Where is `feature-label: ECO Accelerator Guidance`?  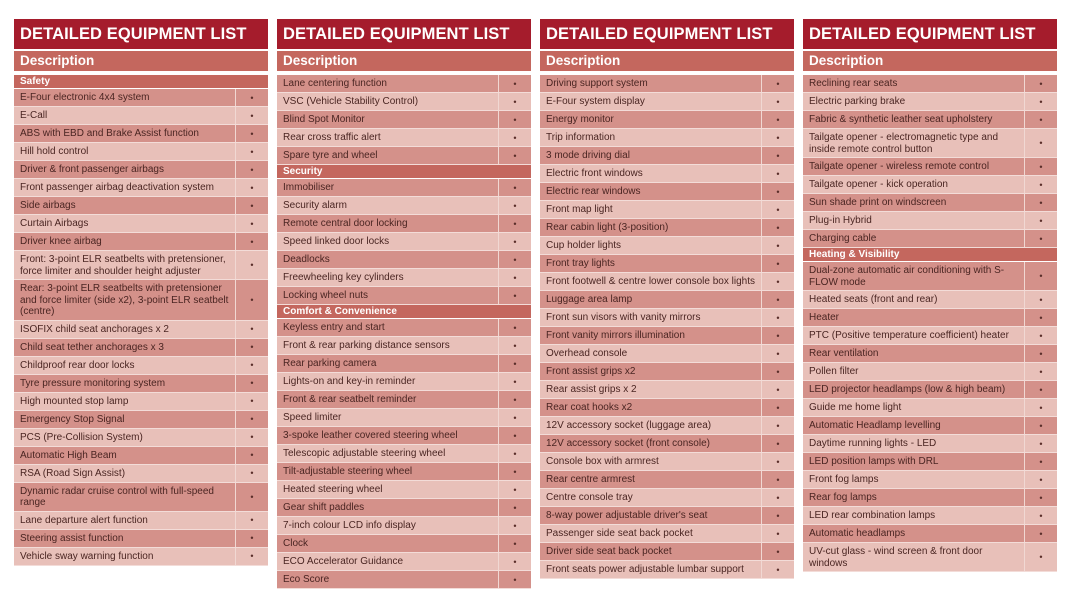
feature-label: ECO Accelerator Guidance is located at coordinates (388, 561).